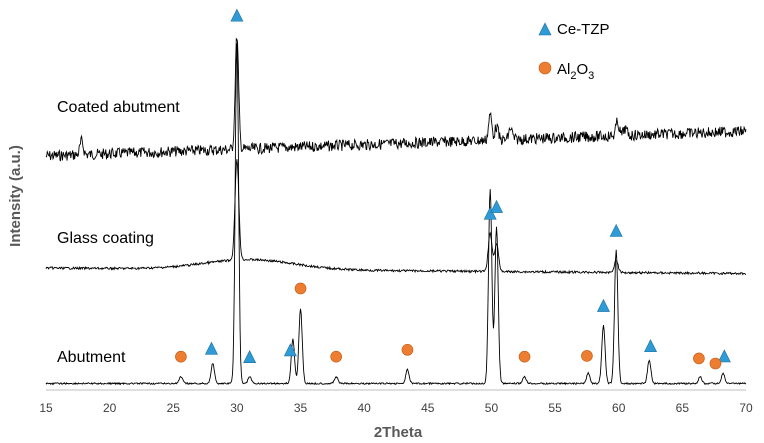  Describe the element at coordinates (118, 107) in the screenshot. I see `series-label-coated-abutment: Coated abutment` at that location.